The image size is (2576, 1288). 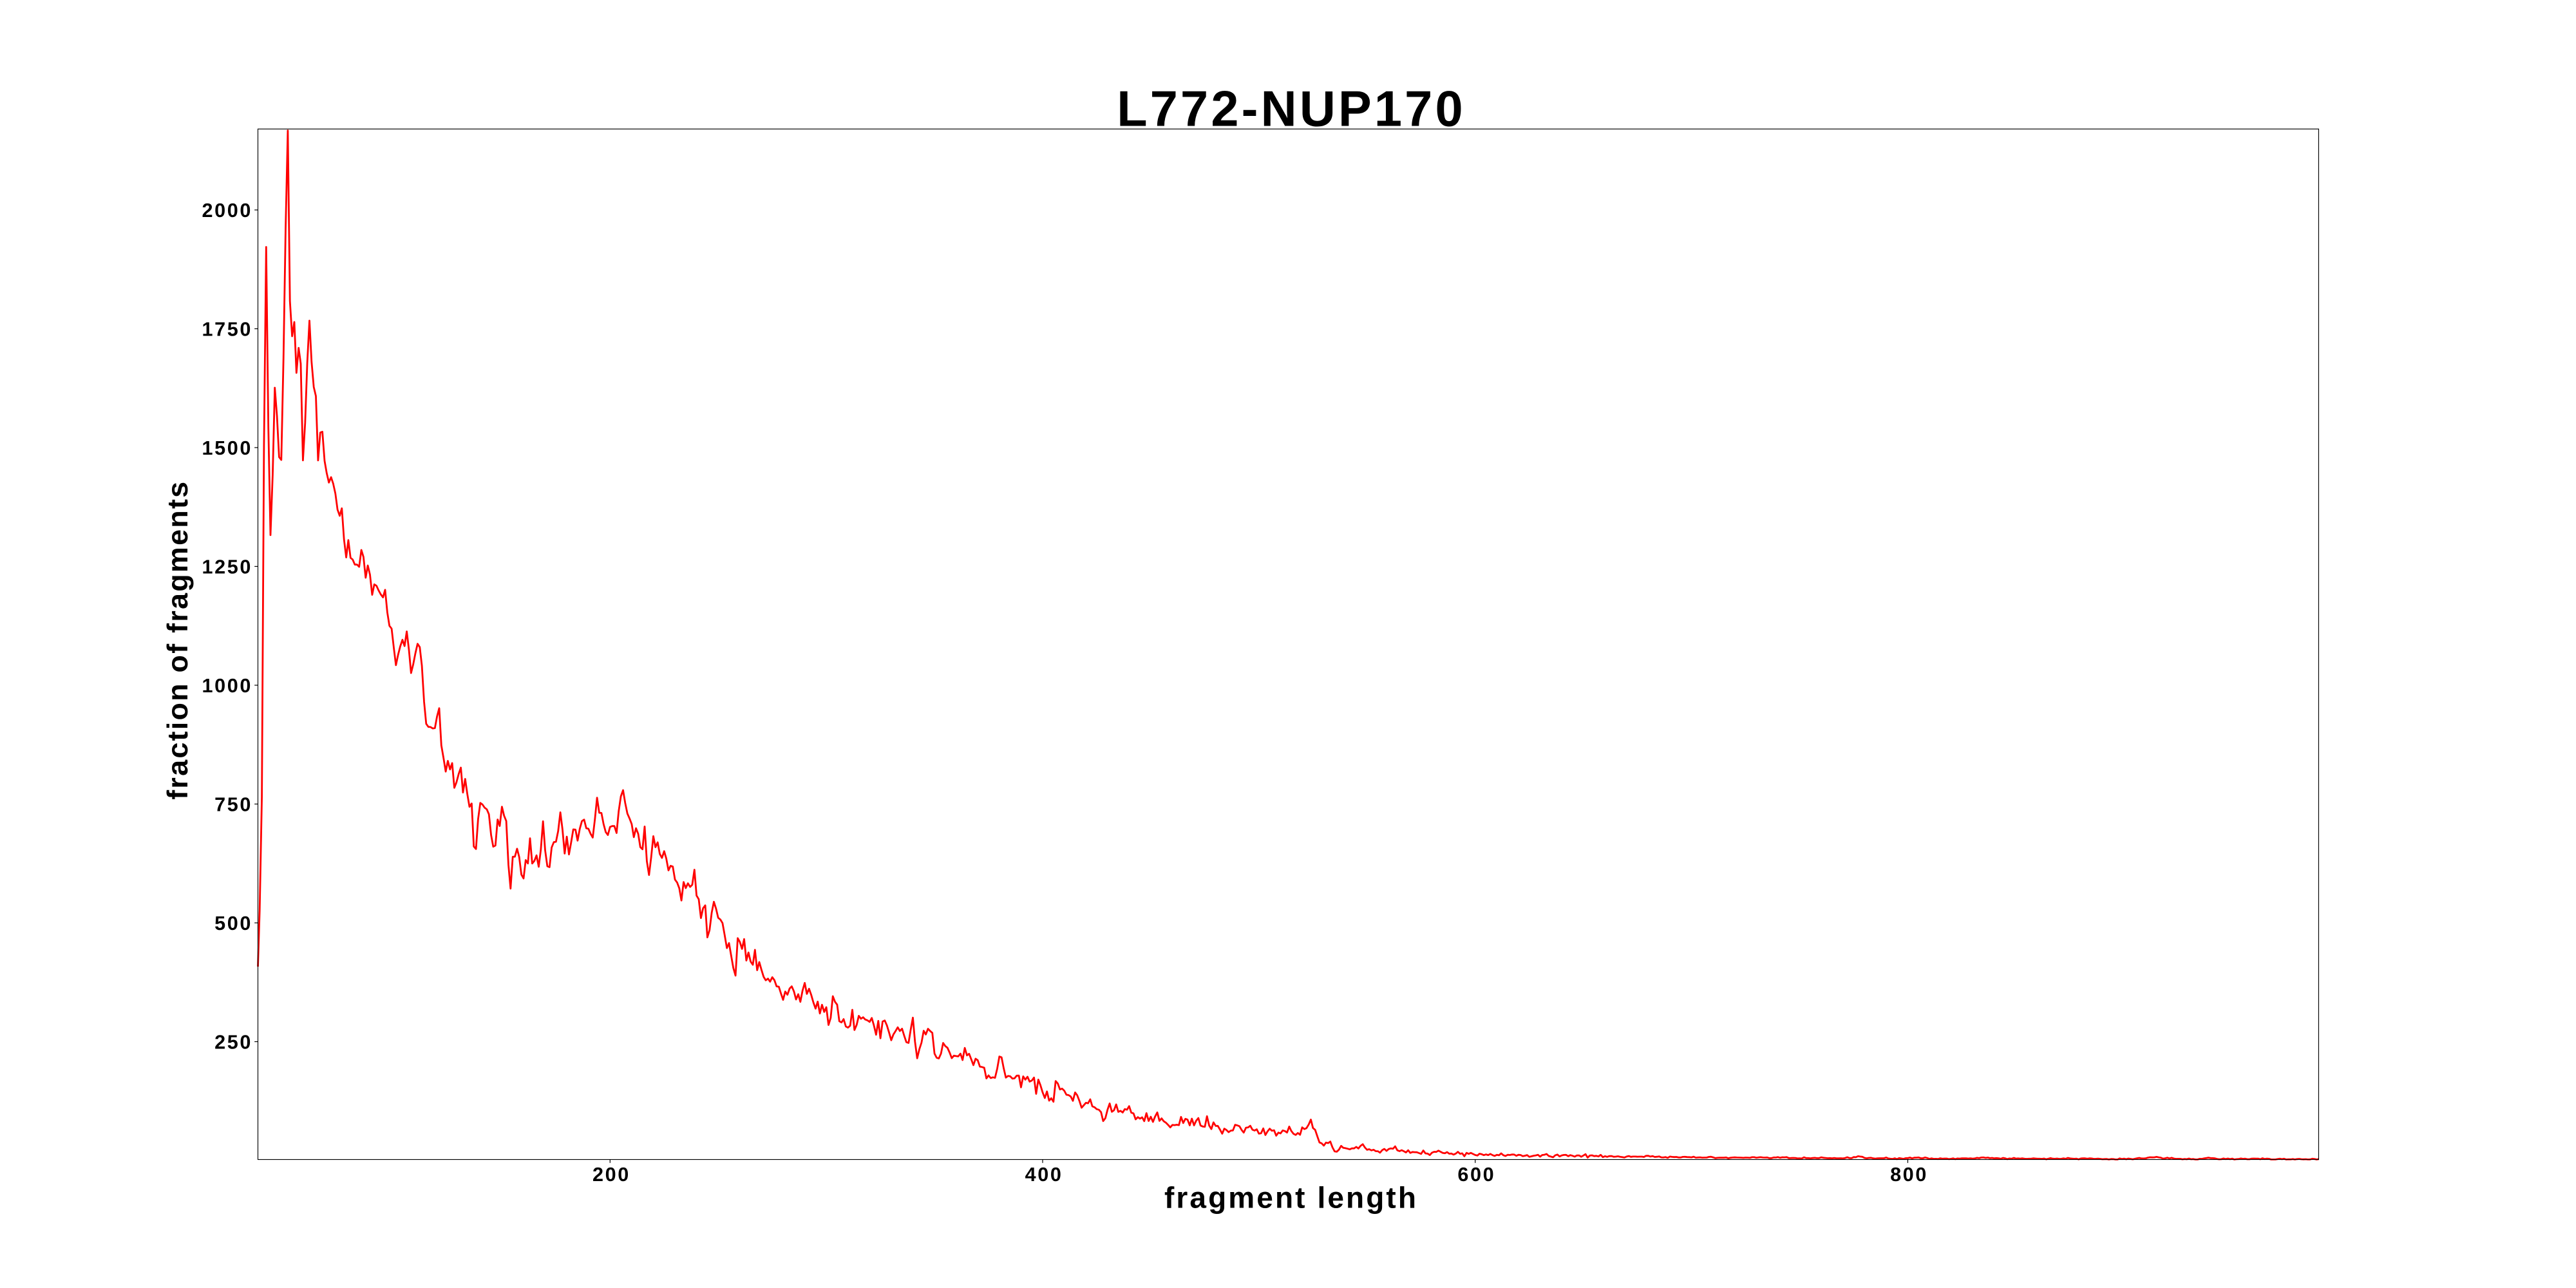 What do you see at coordinates (227, 686) in the screenshot?
I see `svg-text: 1000` at bounding box center [227, 686].